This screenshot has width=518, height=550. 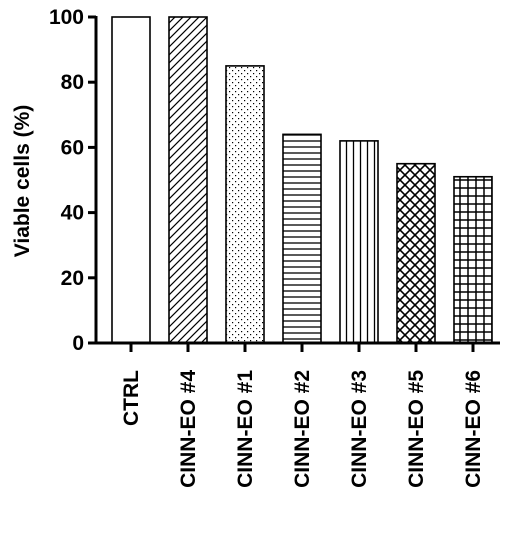 What do you see at coordinates (72, 82) in the screenshot?
I see `y-tick-label: 80` at bounding box center [72, 82].